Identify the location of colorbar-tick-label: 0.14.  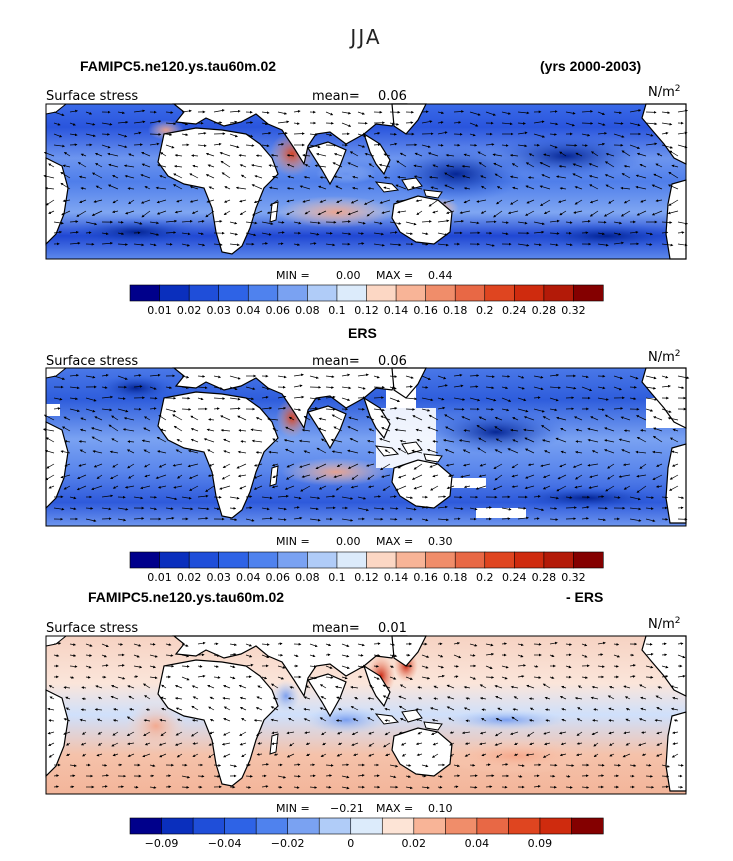
(396, 310).